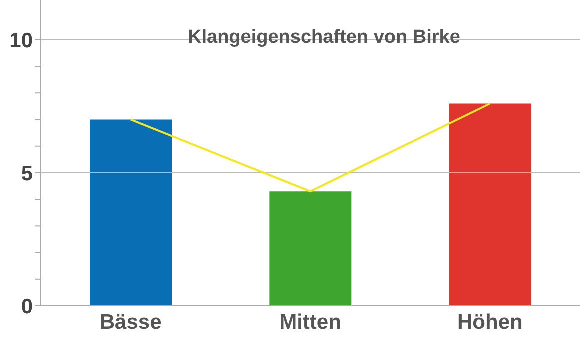 Image resolution: width=580 pixels, height=347 pixels. What do you see at coordinates (131, 322) in the screenshot?
I see `x-tick-label: Bässe` at bounding box center [131, 322].